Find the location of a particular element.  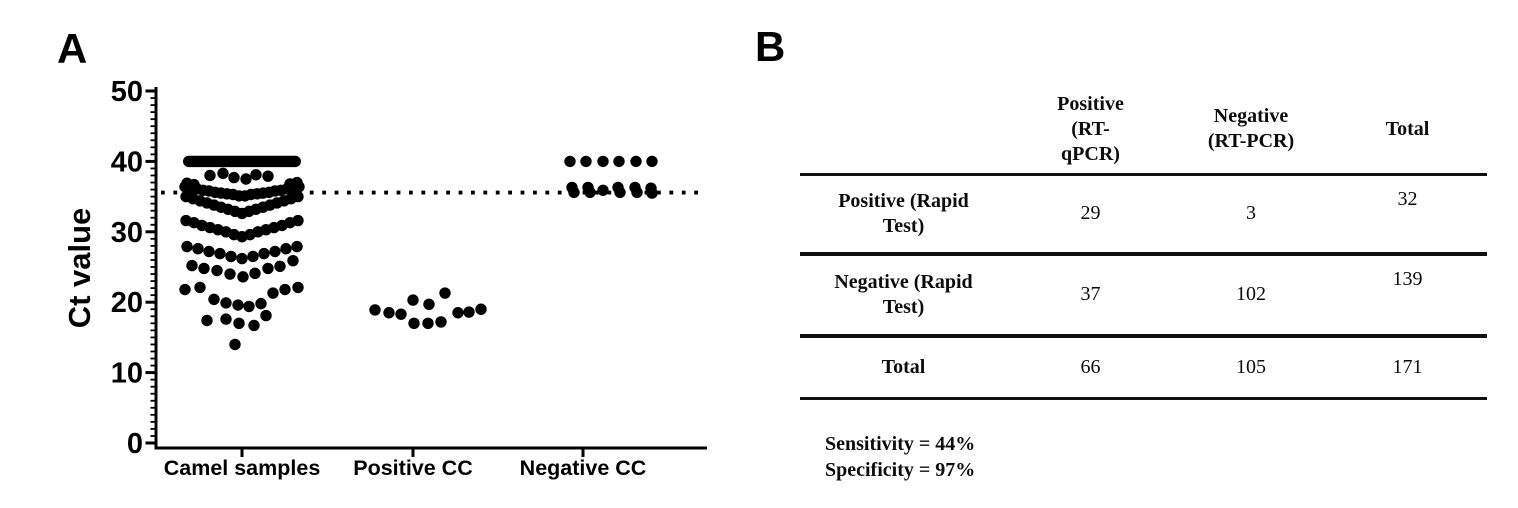

specificity-text: Specificity = 97% is located at coordinates (900, 470).